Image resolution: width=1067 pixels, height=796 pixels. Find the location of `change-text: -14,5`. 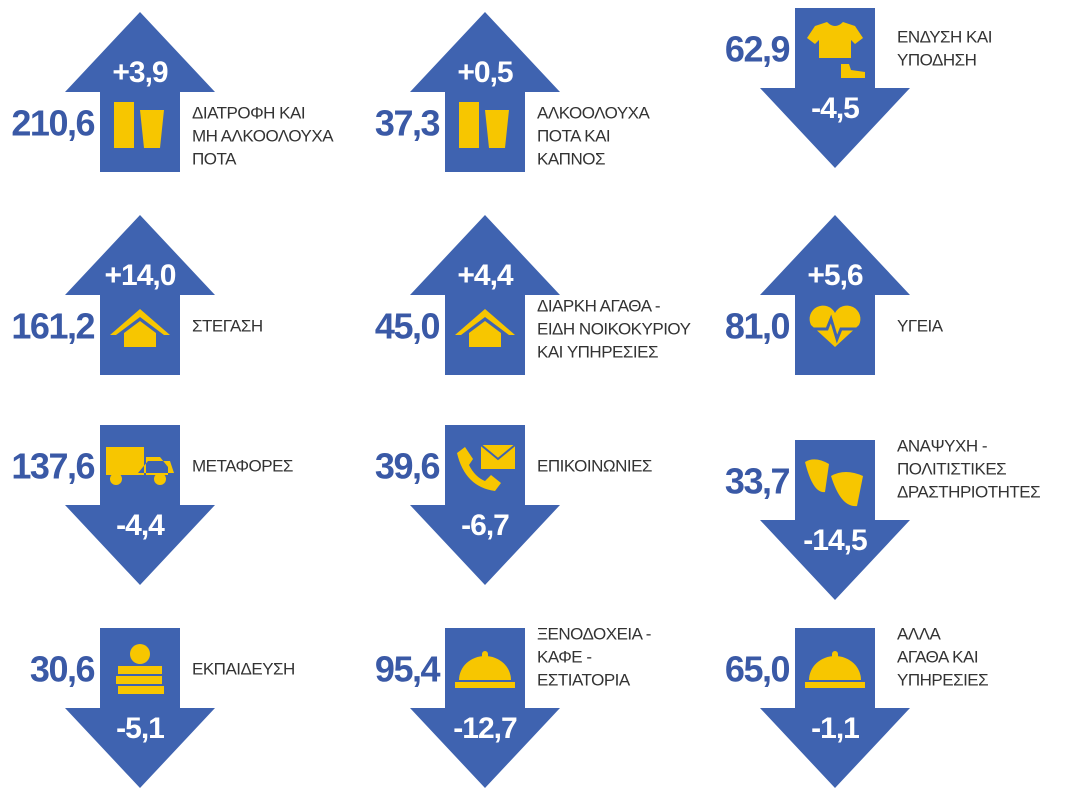

change-text: -14,5 is located at coordinates (835, 540).